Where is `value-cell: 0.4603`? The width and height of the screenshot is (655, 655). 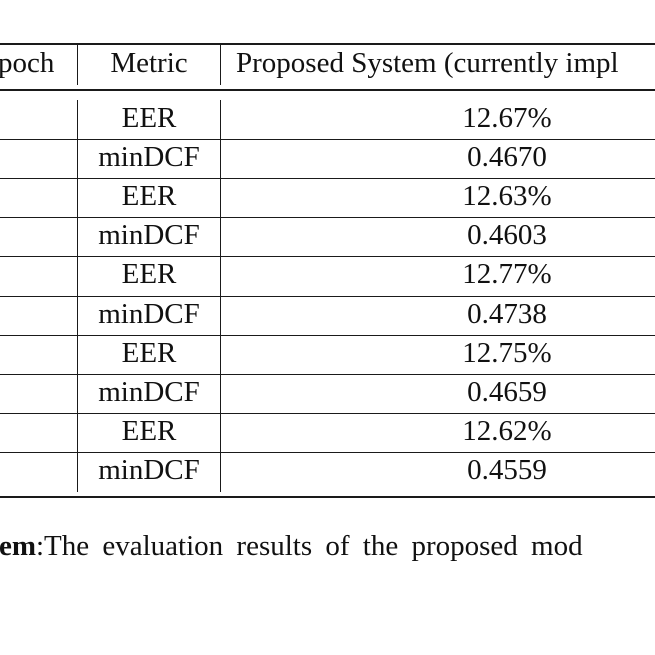 value-cell: 0.4603 is located at coordinates (507, 235).